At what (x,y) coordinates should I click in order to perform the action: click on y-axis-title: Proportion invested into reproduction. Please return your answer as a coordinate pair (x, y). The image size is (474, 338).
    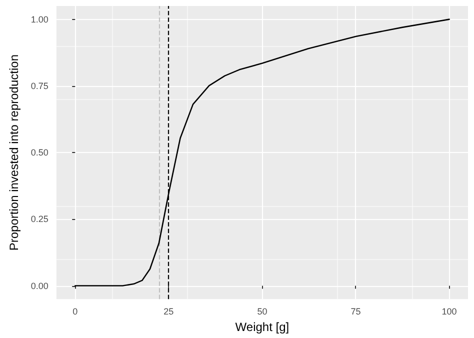
    Looking at the image, I should click on (14, 152).